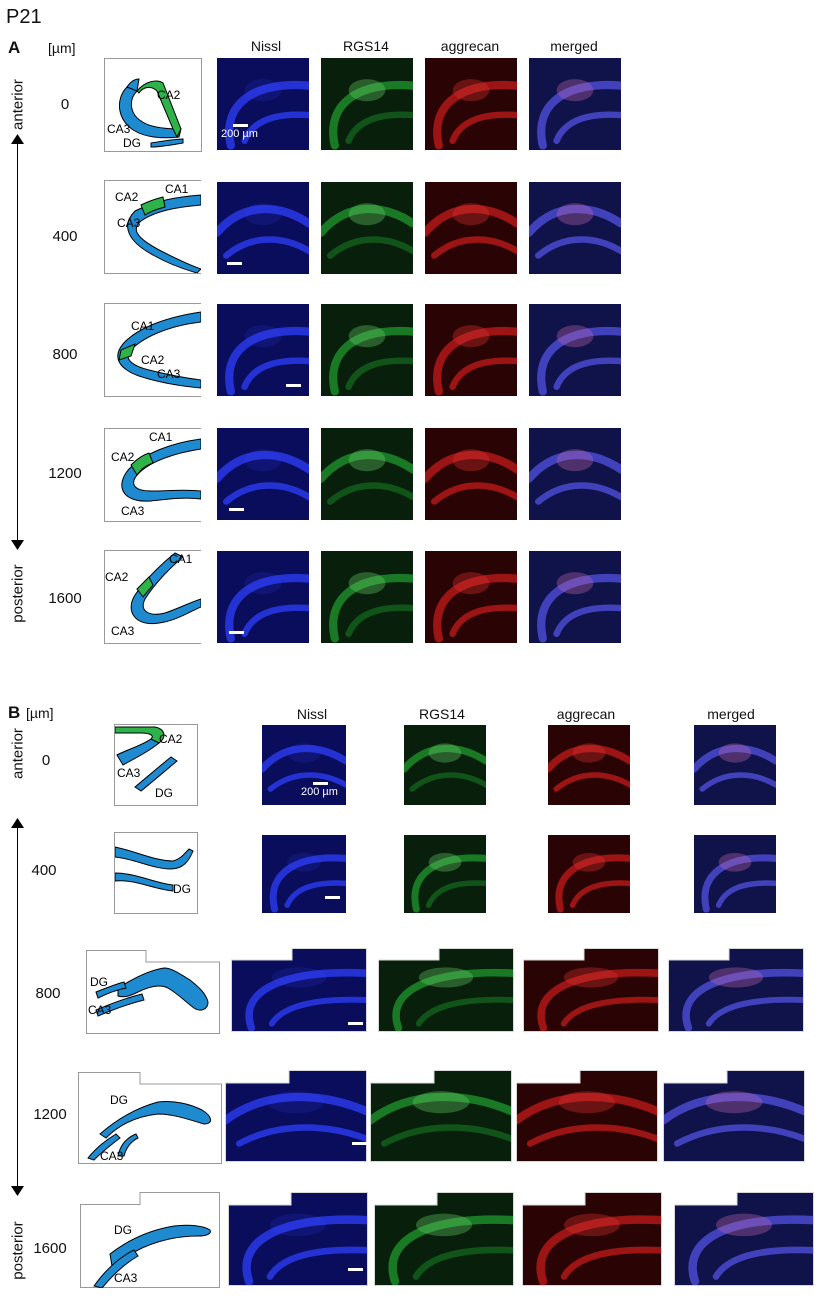  I want to click on panel-b-row0-nissl-image, so click(304, 765).